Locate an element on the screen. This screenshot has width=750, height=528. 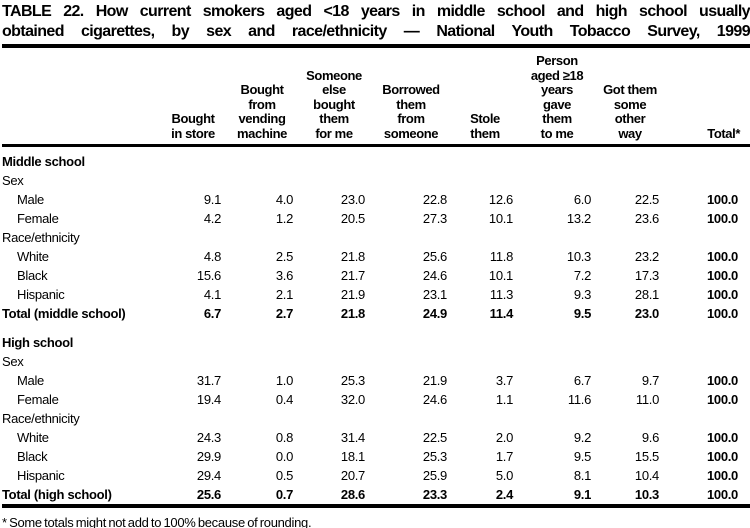
cell: 31.7 is located at coordinates (208, 380).